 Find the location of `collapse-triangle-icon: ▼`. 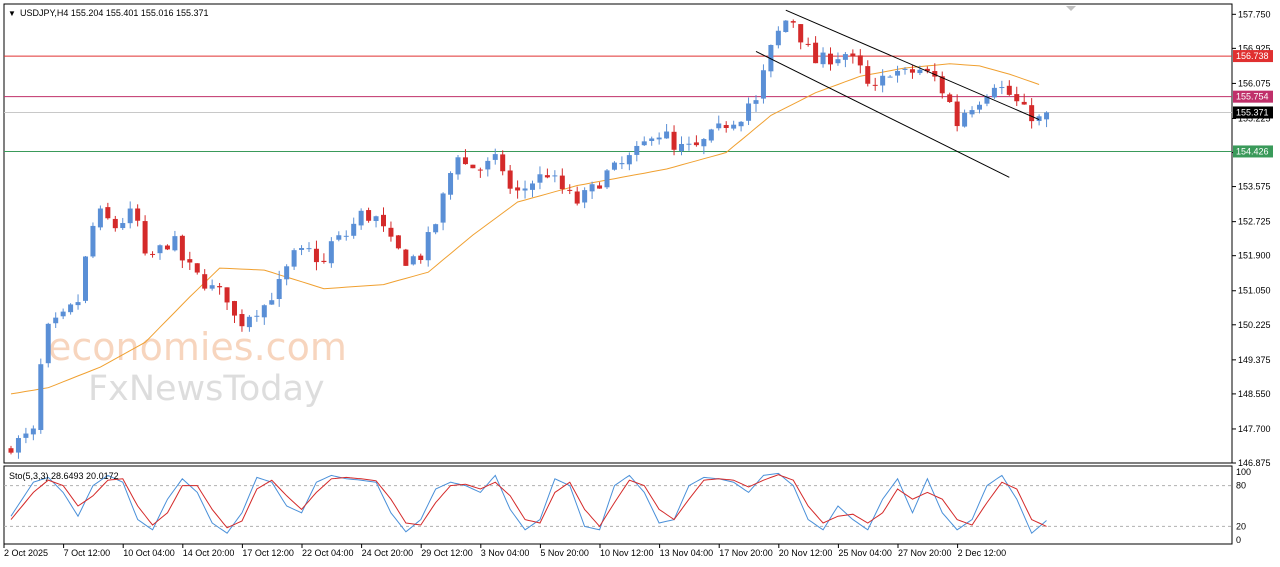

collapse-triangle-icon: ▼ is located at coordinates (12, 13).